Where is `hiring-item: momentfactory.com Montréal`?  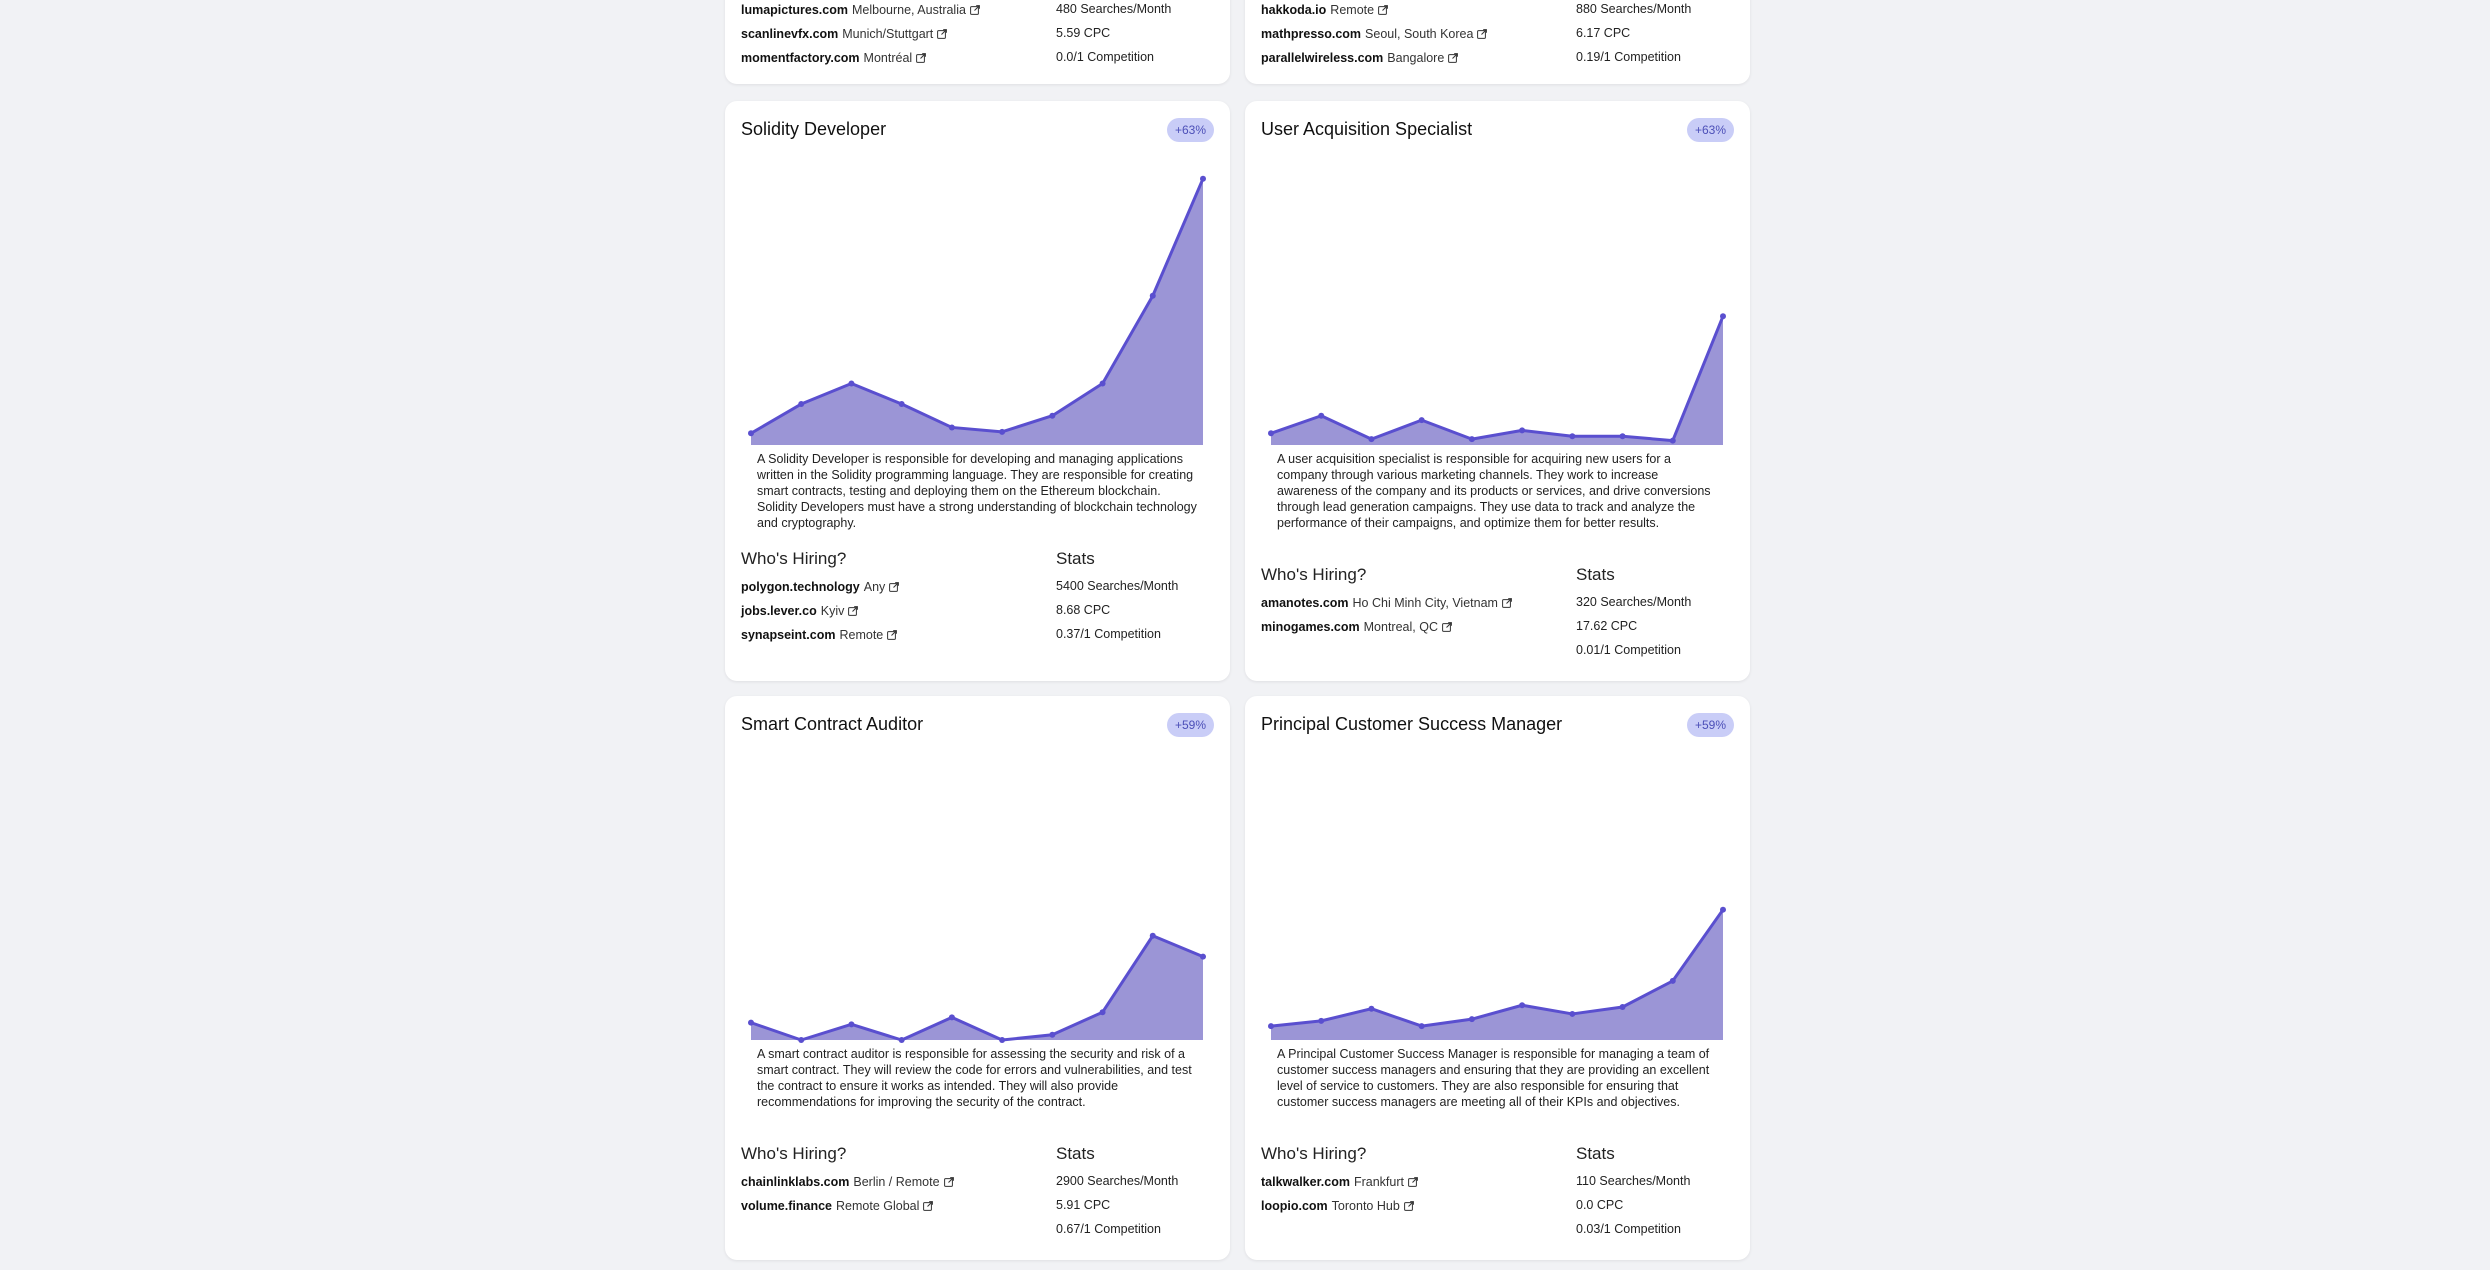
hiring-item: momentfactory.com Montréal is located at coordinates (860, 58).